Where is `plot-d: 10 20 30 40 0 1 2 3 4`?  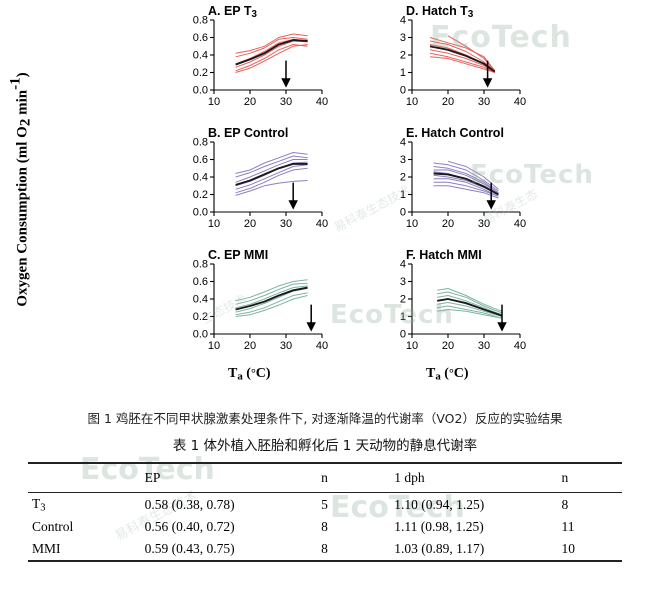 plot-d: 10 20 30 40 0 1 2 3 4 is located at coordinates (463, 61).